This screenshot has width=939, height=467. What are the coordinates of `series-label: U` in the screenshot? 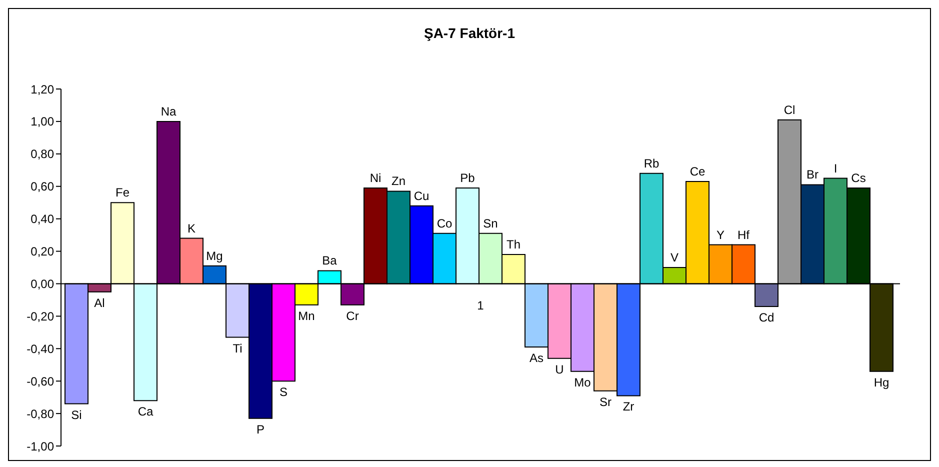 It's located at (559, 369).